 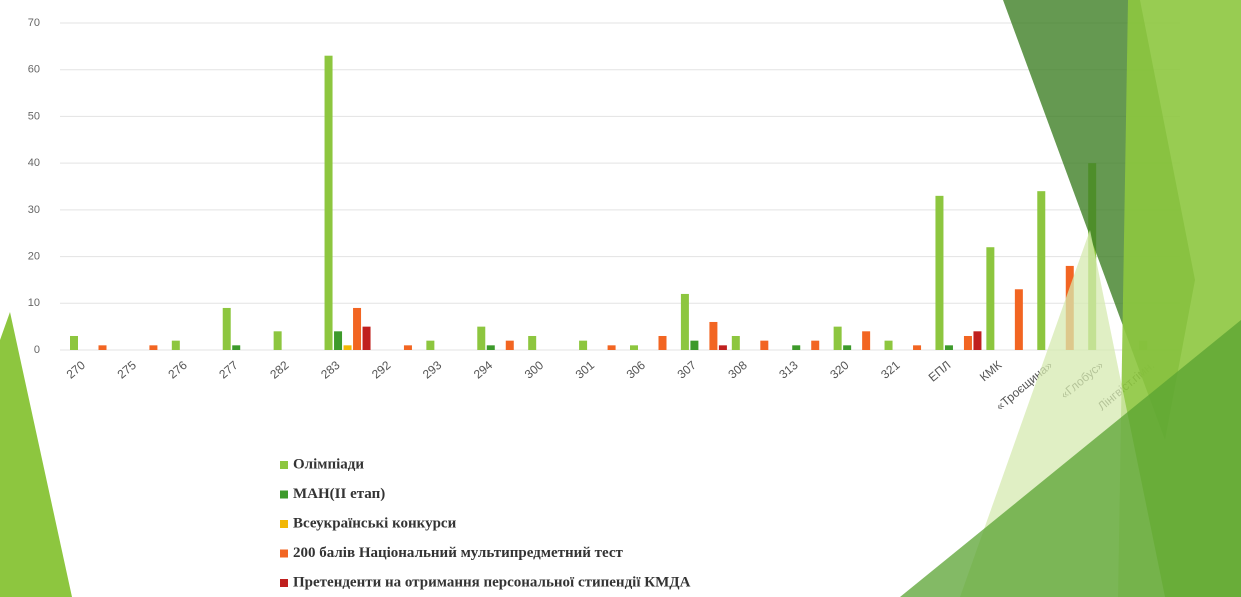 What do you see at coordinates (534, 370) in the screenshot?
I see `x-tick-label: 300` at bounding box center [534, 370].